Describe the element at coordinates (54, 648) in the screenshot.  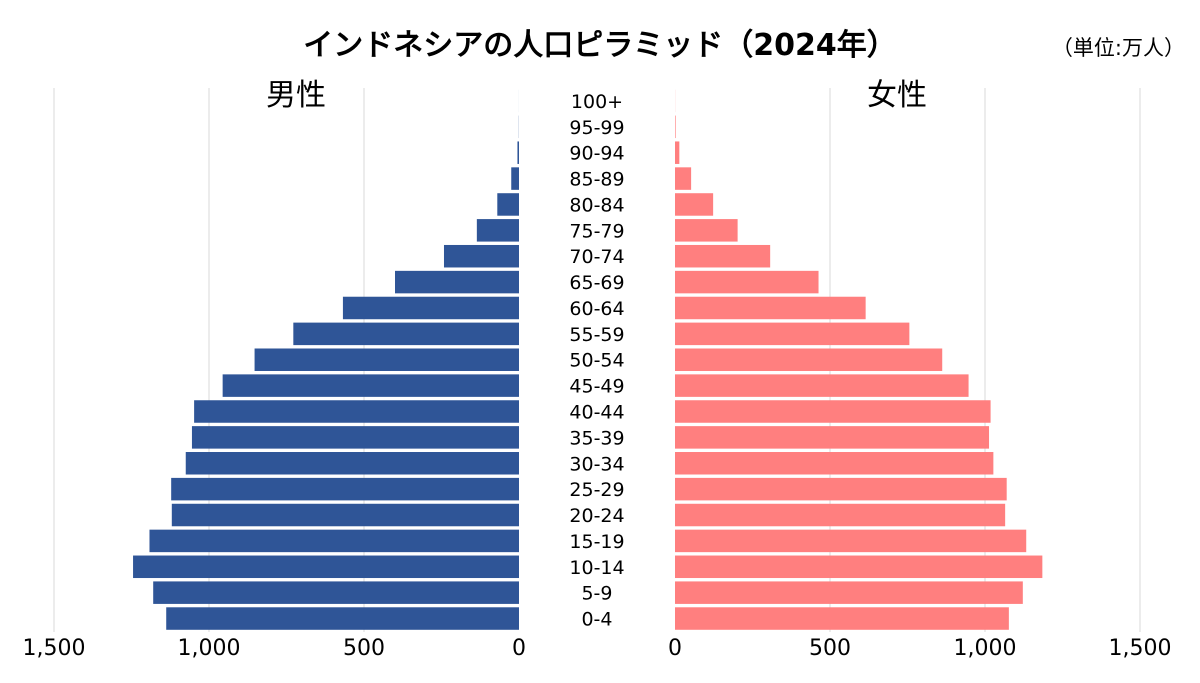
I see `male-tick-1500: 1,500` at that location.